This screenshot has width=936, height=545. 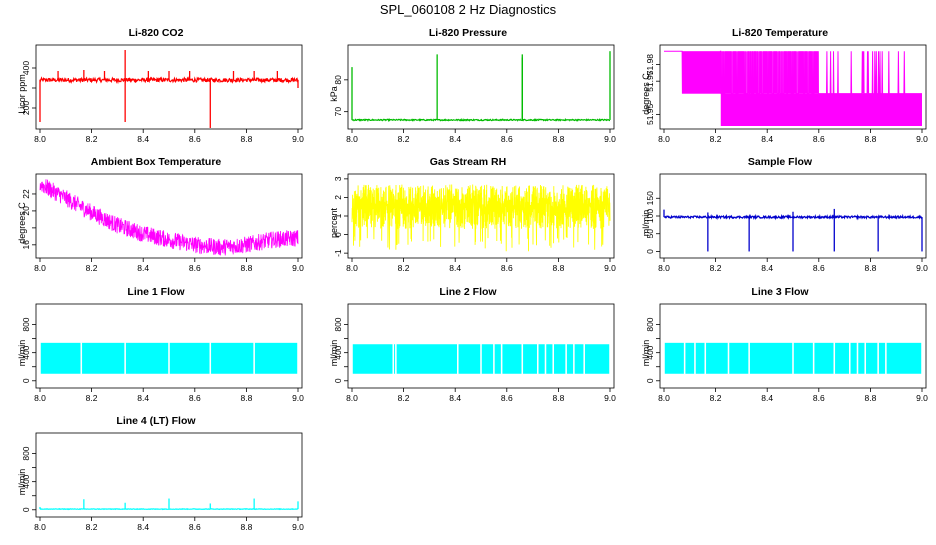 What do you see at coordinates (468, 162) in the screenshot?
I see `panel-title: Gas Stream RH` at bounding box center [468, 162].